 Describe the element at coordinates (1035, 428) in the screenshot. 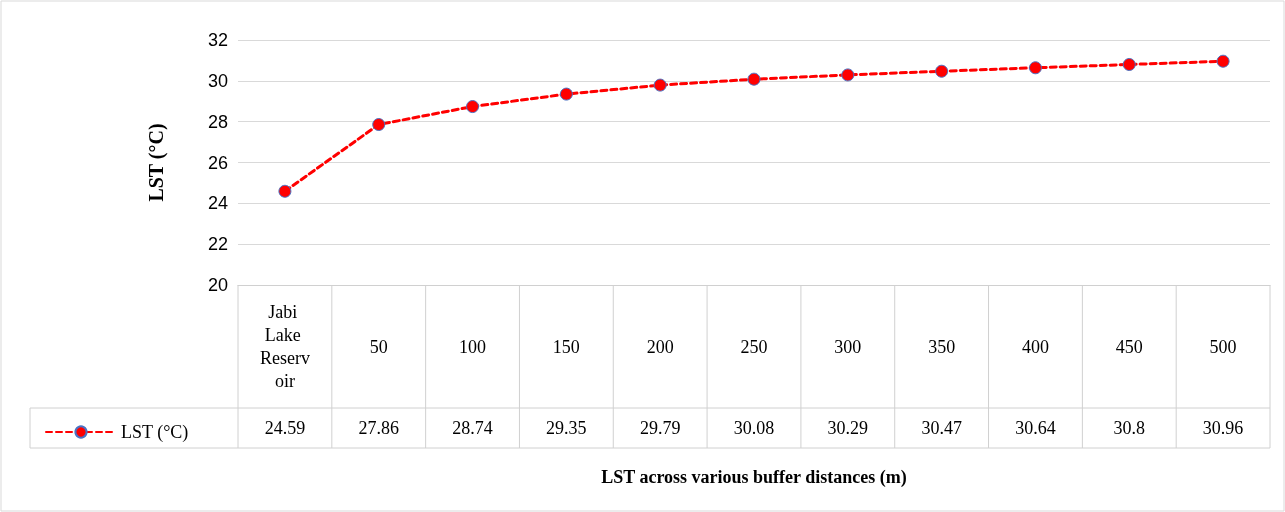

I see `data-label: 30.64` at that location.